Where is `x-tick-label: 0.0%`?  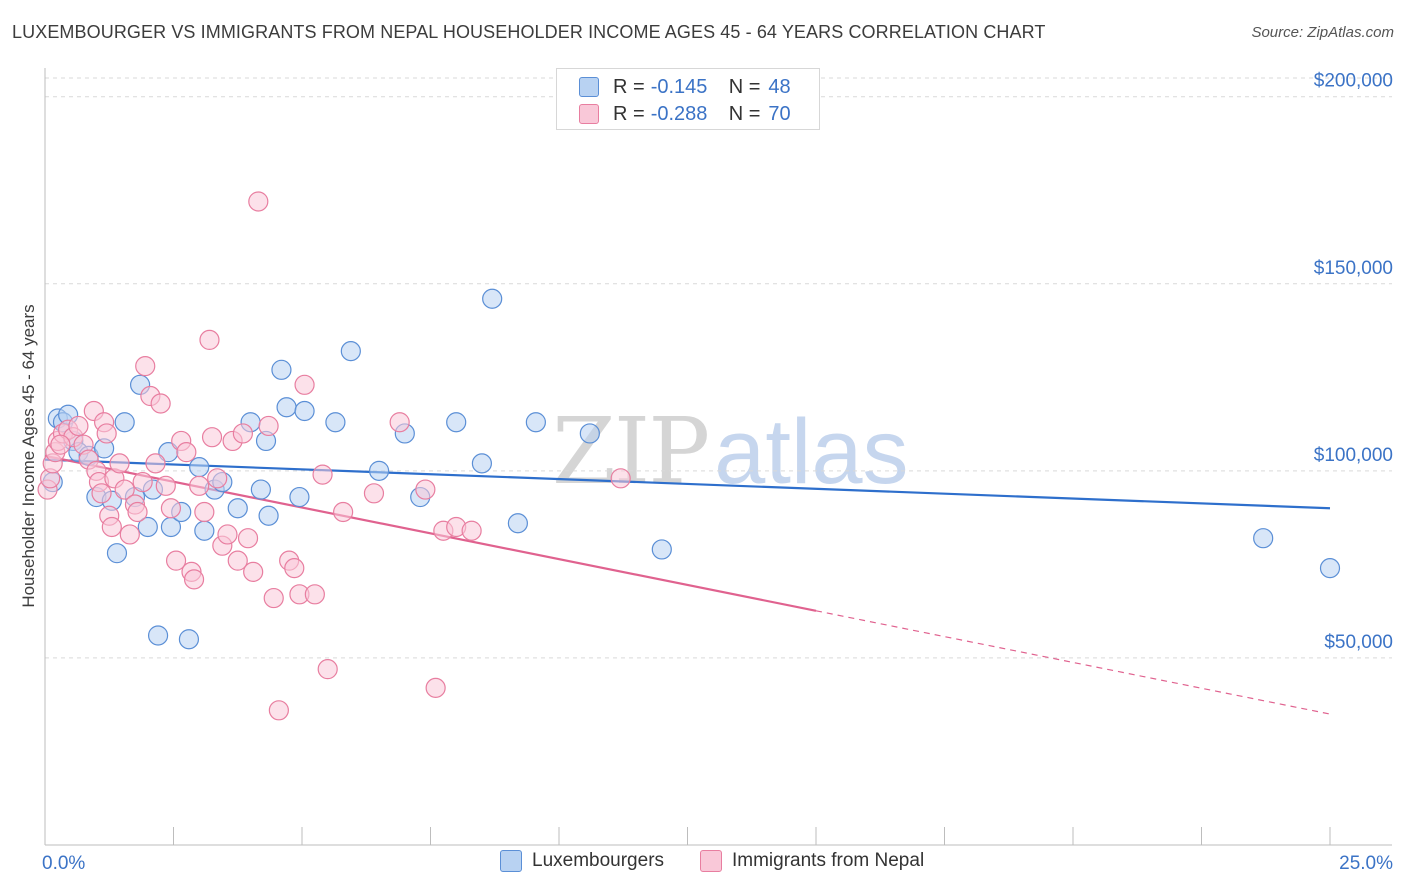 x-tick-label: 0.0% is located at coordinates (63, 863).